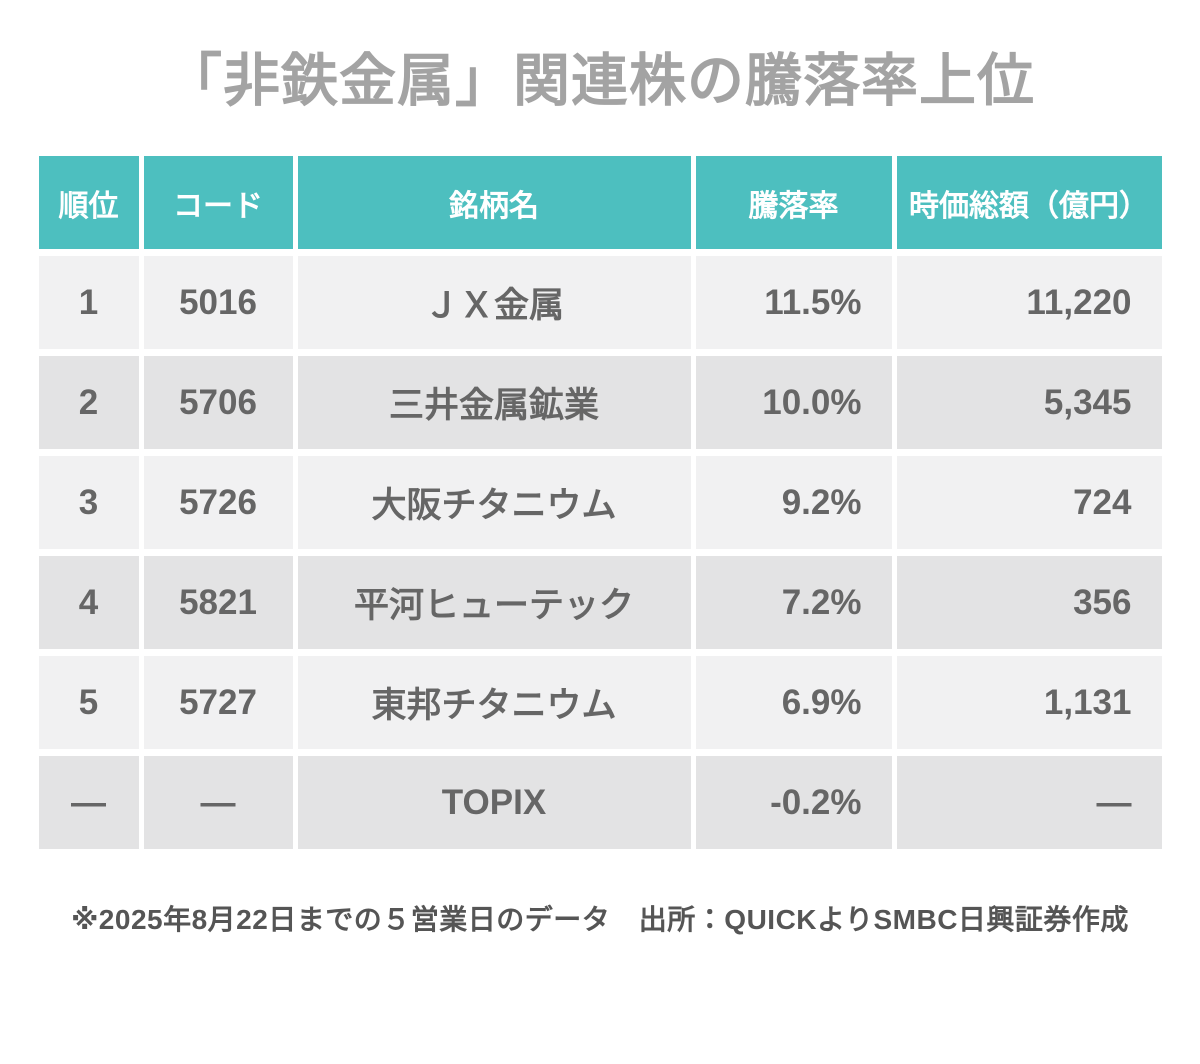  I want to click on change-cell: -0.2%, so click(793, 803).